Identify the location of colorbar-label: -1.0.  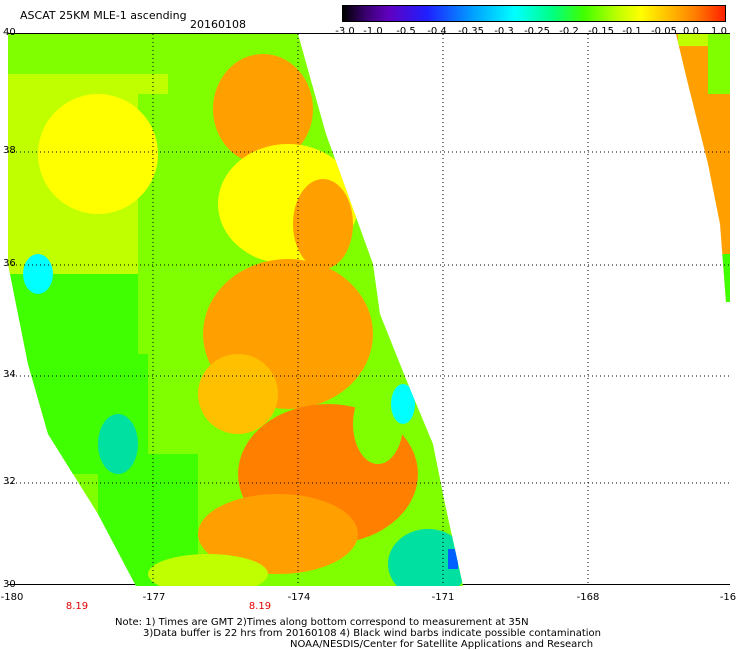
(373, 31).